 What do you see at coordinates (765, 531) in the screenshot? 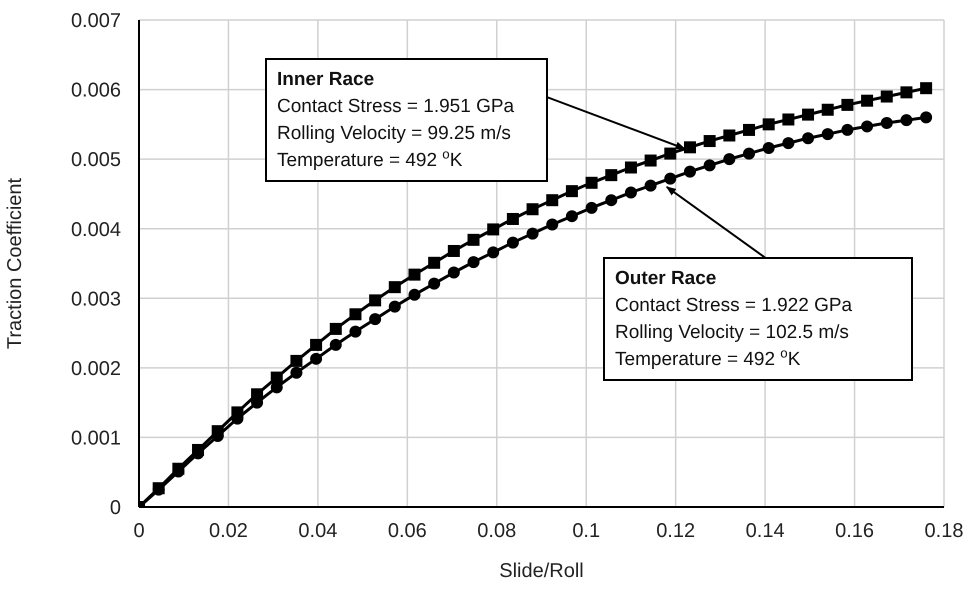
I see `x-tick-label: 0.14` at bounding box center [765, 531].